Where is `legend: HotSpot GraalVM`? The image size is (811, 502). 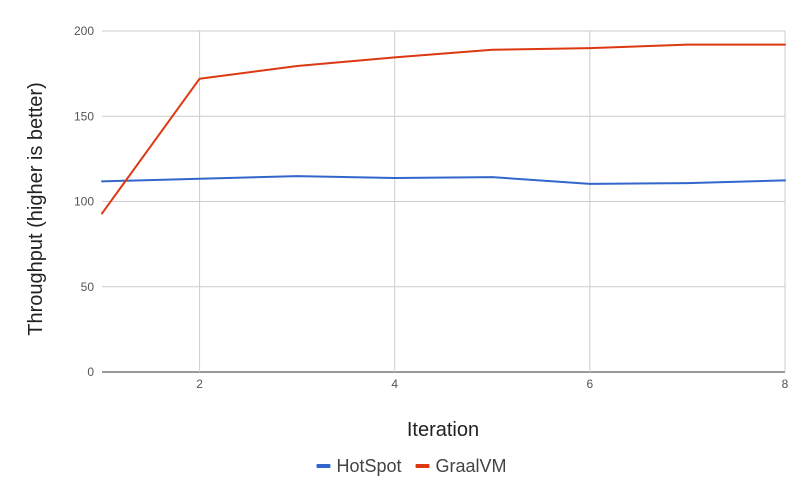 legend: HotSpot GraalVM is located at coordinates (411, 466).